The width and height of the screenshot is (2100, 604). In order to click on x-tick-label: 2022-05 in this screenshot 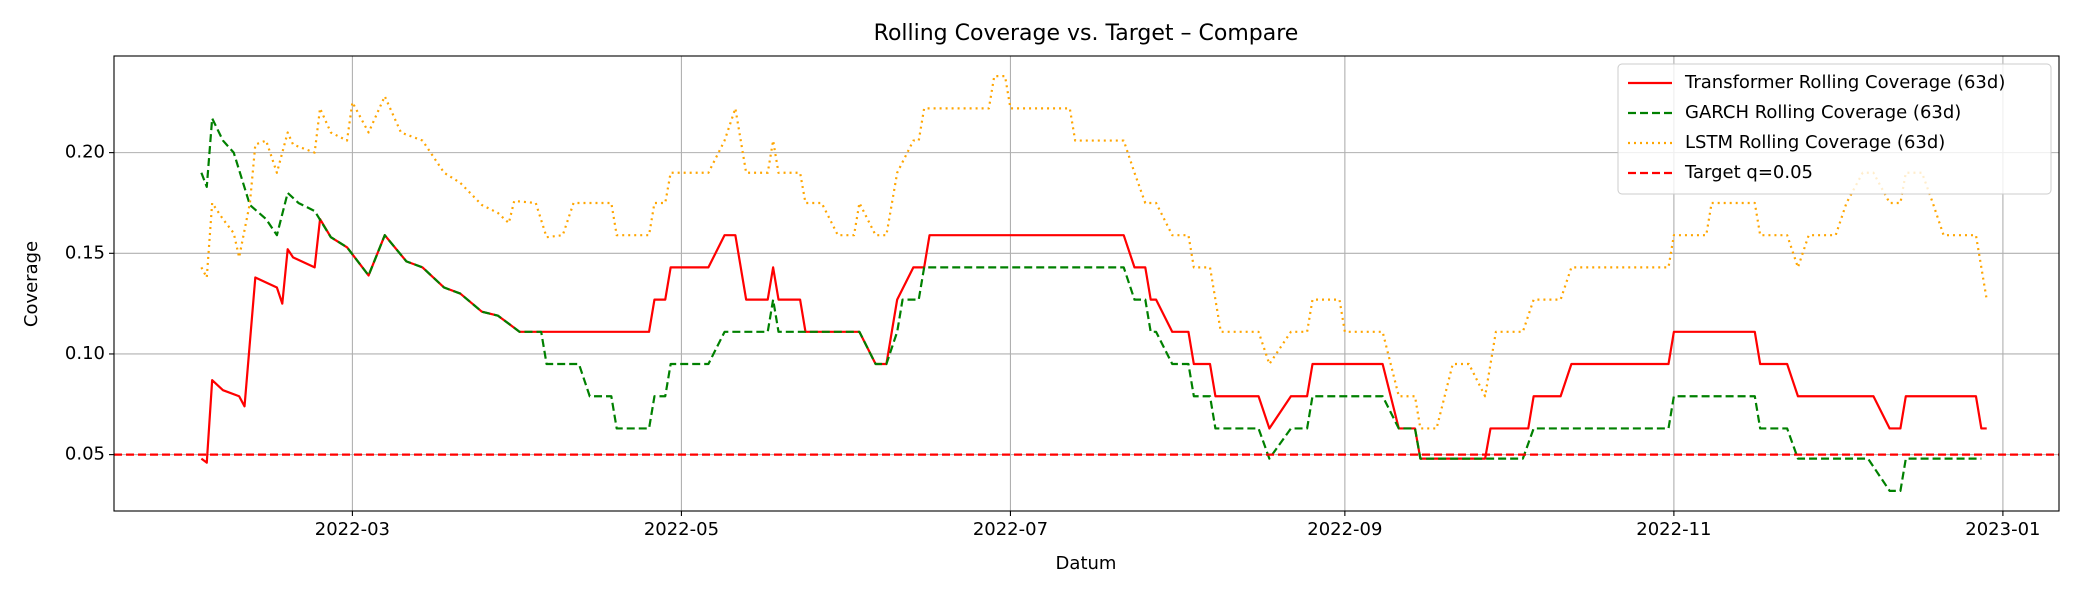, I will do `click(681, 529)`.